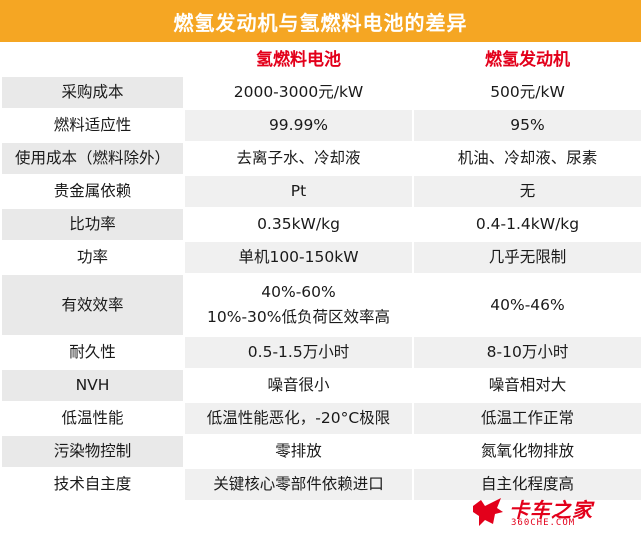 This screenshot has width=641, height=542. Describe the element at coordinates (92, 385) in the screenshot. I see `row-label: NVH` at that location.